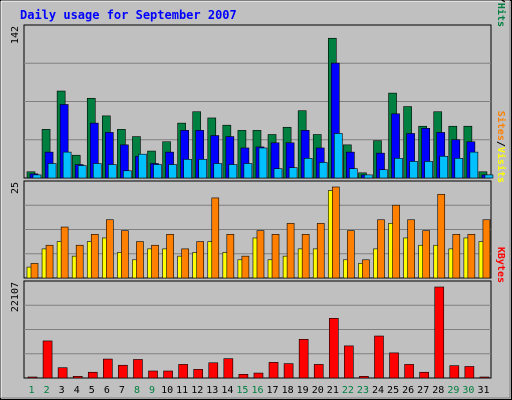 This screenshot has height=400, width=512. What do you see at coordinates (363, 390) in the screenshot?
I see `day-label-23: 23` at bounding box center [363, 390].